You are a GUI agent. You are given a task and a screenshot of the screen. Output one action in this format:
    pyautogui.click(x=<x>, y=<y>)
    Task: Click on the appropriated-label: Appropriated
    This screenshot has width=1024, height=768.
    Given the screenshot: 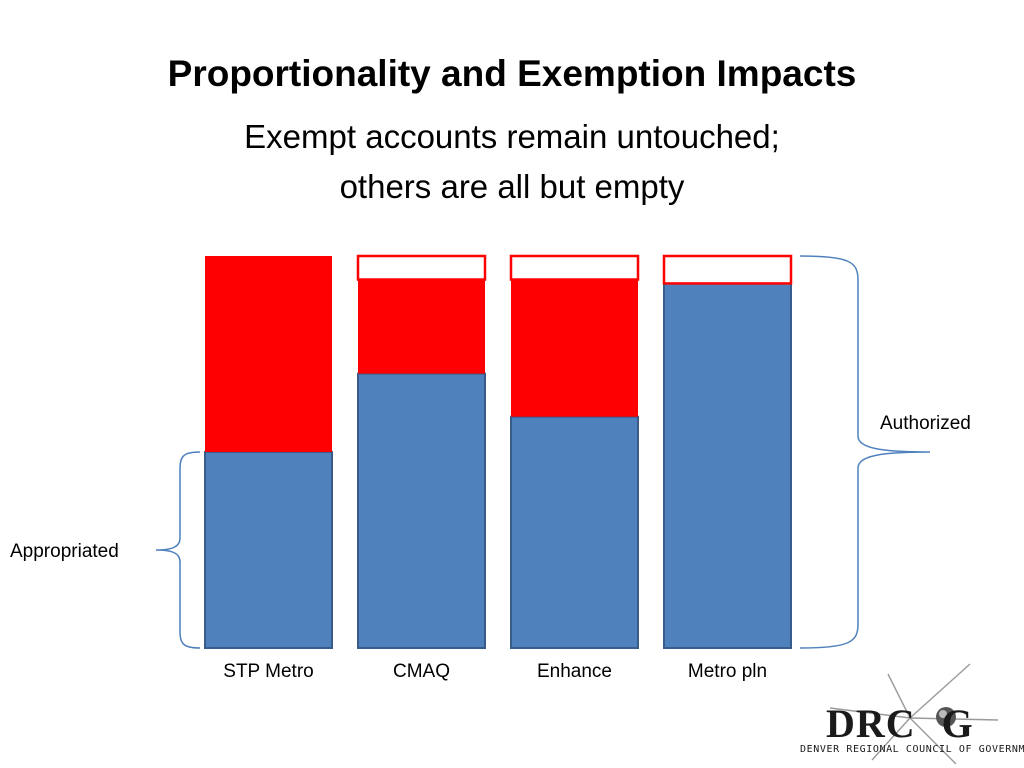 What is the action you would take?
    pyautogui.click(x=64, y=551)
    